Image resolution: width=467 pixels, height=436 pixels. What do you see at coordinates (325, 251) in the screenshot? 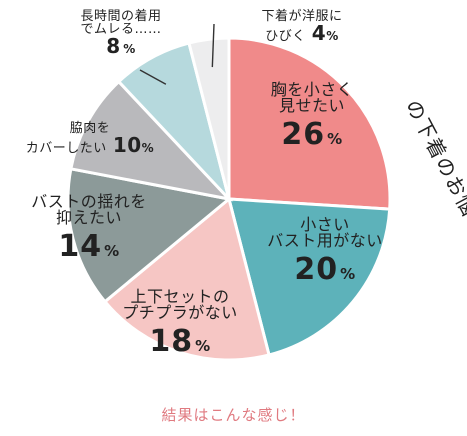
I see `slice-label-2: 小さい バスト用がない 20%` at bounding box center [325, 251].